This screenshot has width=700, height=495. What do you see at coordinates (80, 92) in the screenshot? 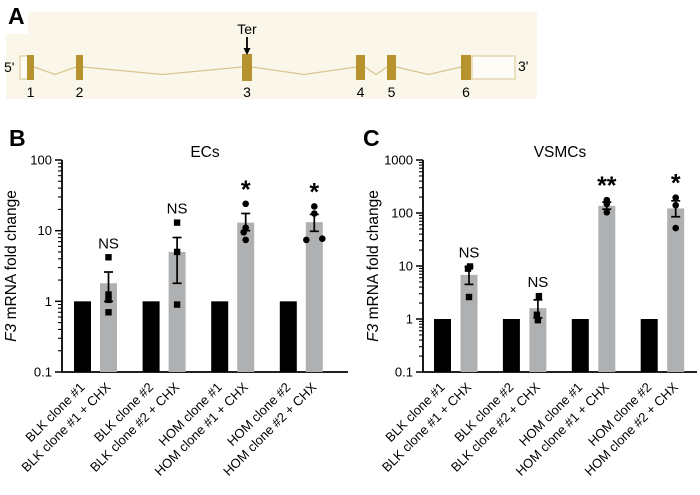
I see `exon-number: 2` at bounding box center [80, 92].